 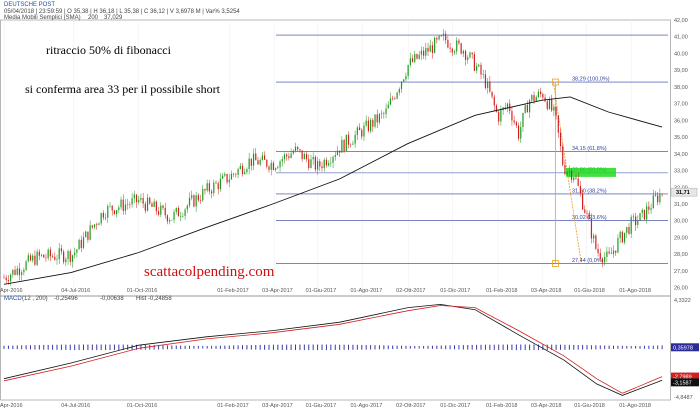 I want to click on macd-name: MACD, so click(x=13, y=299).